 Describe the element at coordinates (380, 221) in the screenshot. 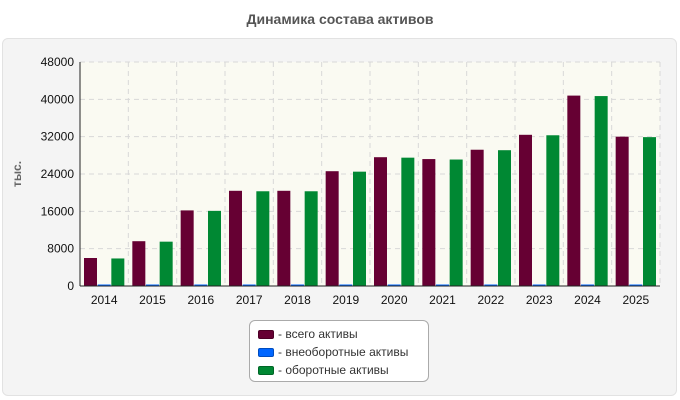

I see `bar-total-assets-2020` at that location.